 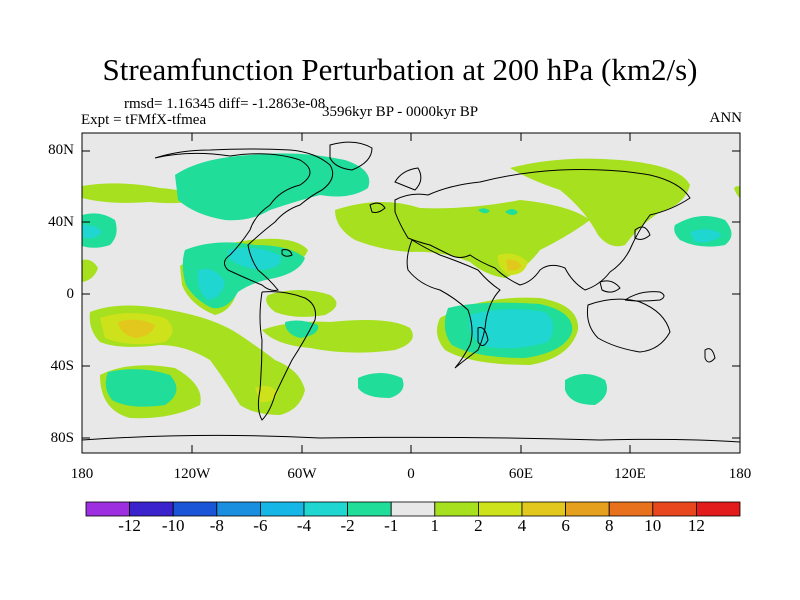 I want to click on y-tick-label: 80S, so click(x=62, y=438).